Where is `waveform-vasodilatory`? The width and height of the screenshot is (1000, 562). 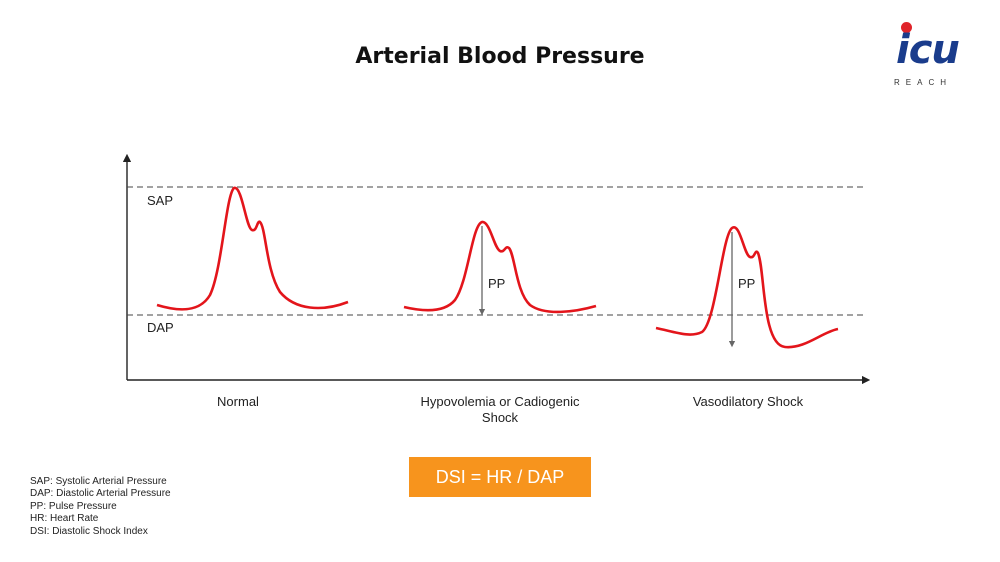 waveform-vasodilatory is located at coordinates (747, 287).